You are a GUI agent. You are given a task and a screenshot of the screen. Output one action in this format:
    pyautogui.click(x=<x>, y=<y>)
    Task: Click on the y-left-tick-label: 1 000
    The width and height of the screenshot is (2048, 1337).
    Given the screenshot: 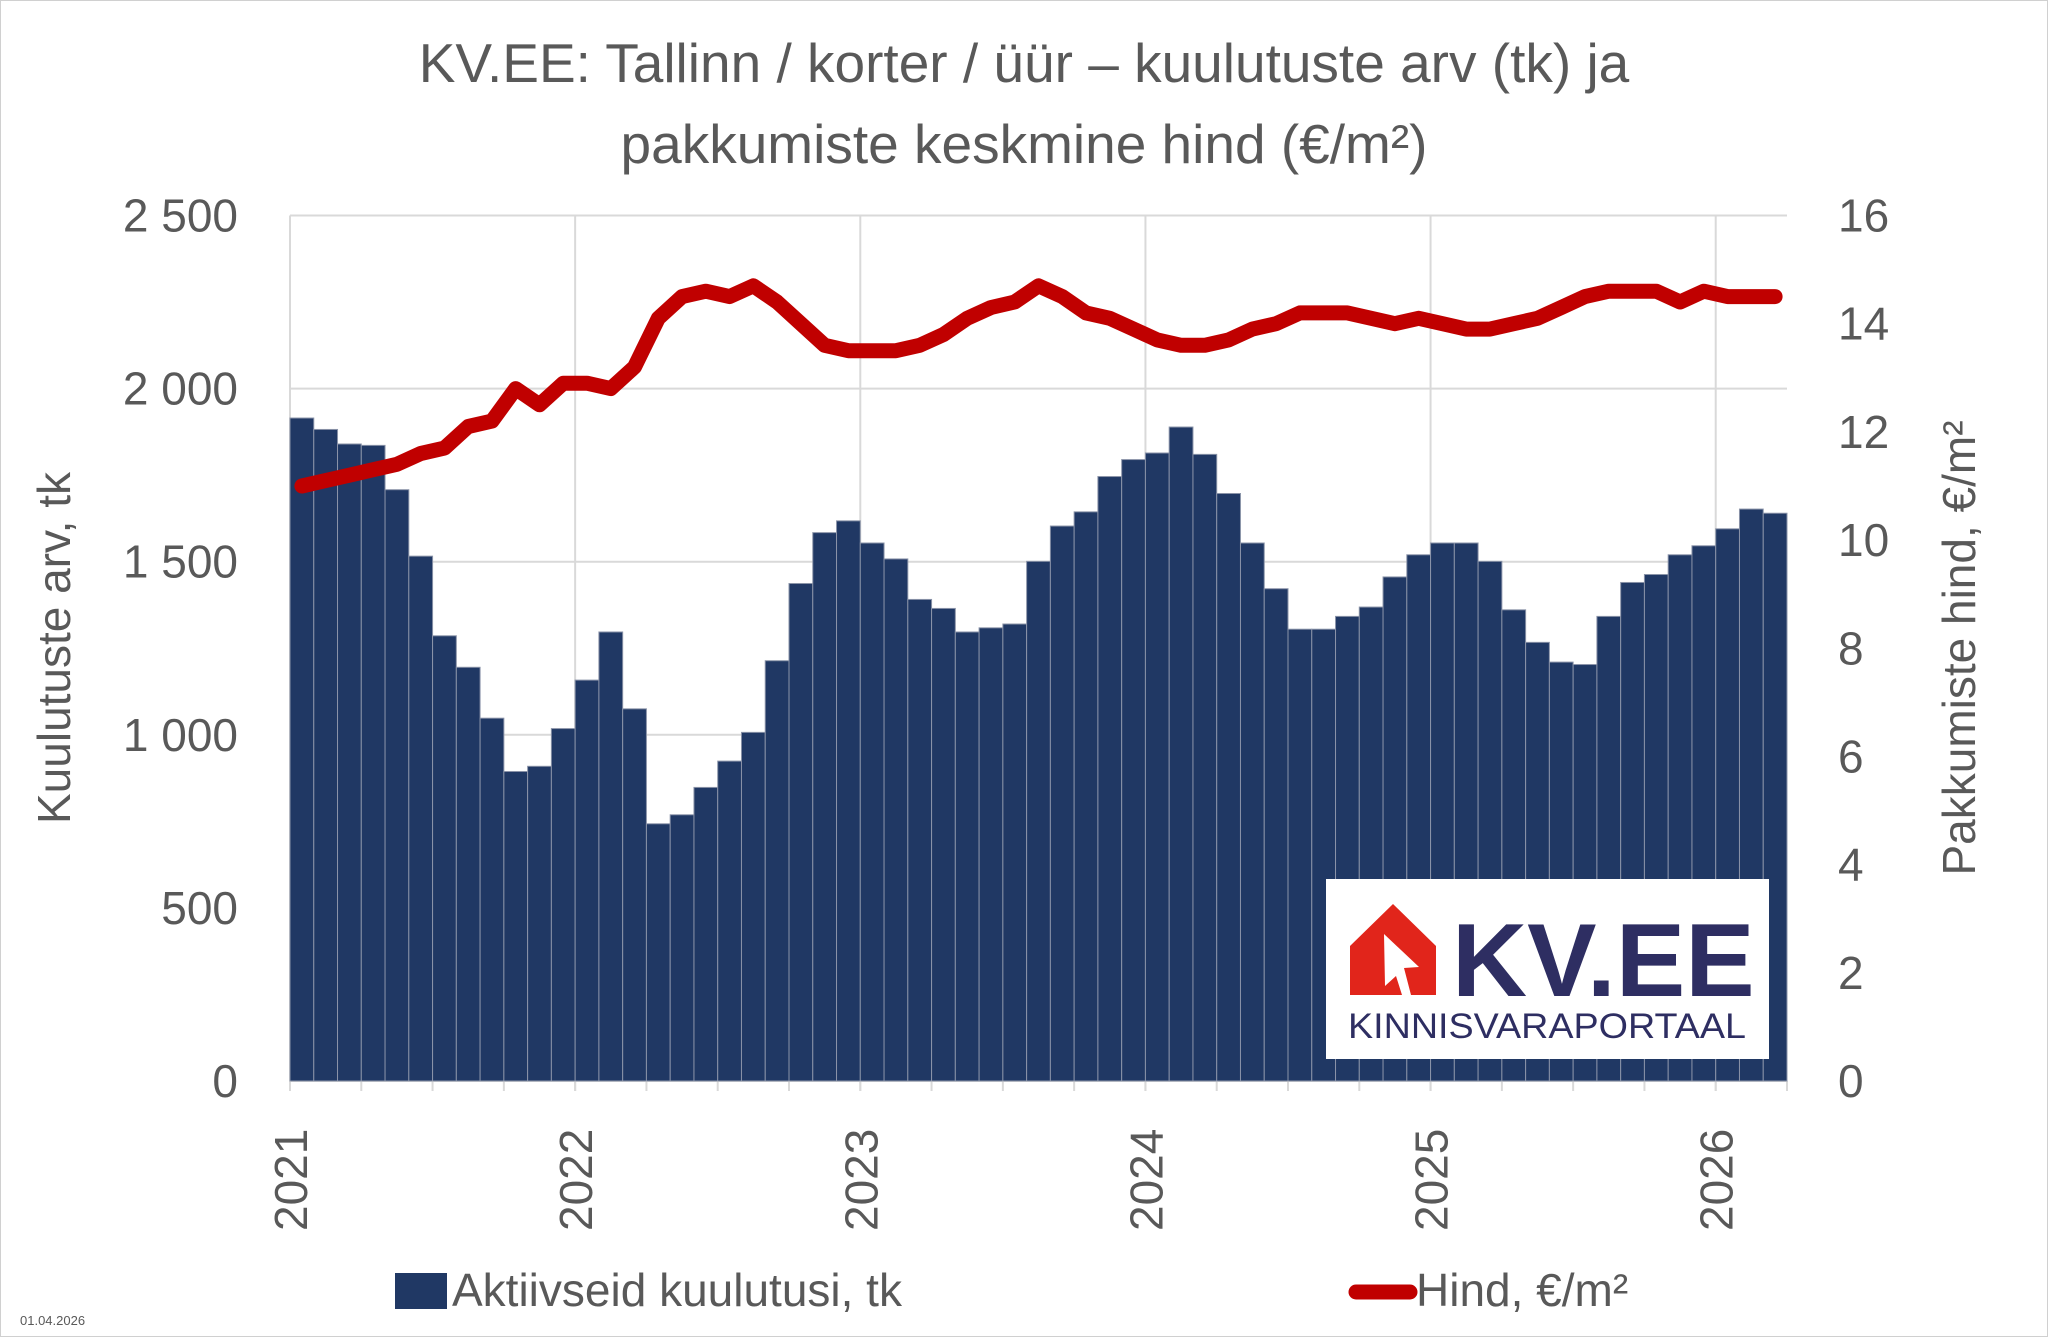 What is the action you would take?
    pyautogui.click(x=180, y=735)
    